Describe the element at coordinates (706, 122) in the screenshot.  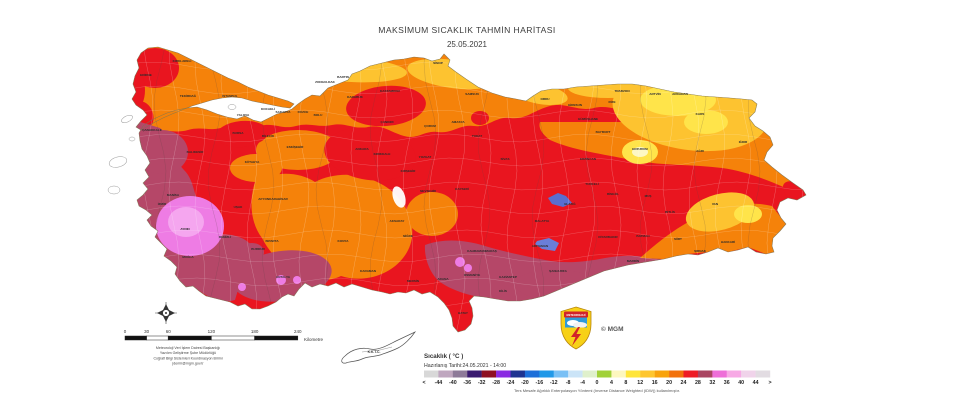
I see `region-kars-yellow` at that location.